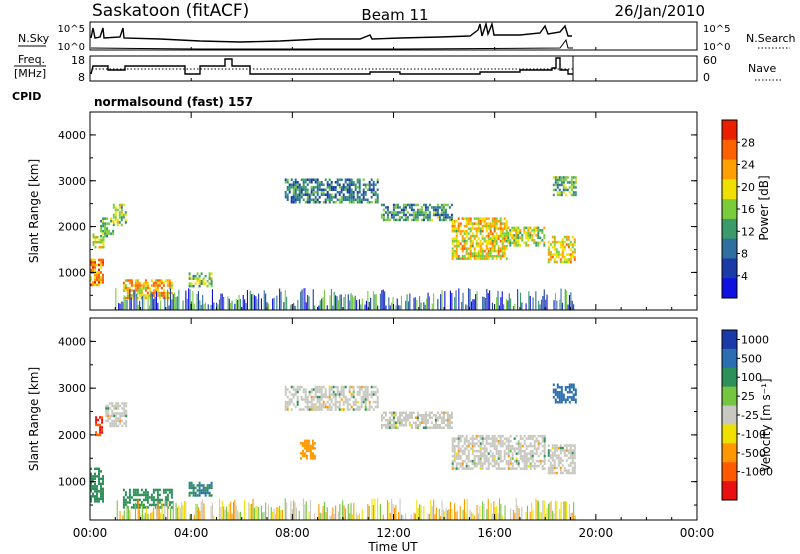 The height and width of the screenshot is (554, 800). Describe the element at coordinates (748, 231) in the screenshot. I see `colorbar-tick-label: 12` at that location.